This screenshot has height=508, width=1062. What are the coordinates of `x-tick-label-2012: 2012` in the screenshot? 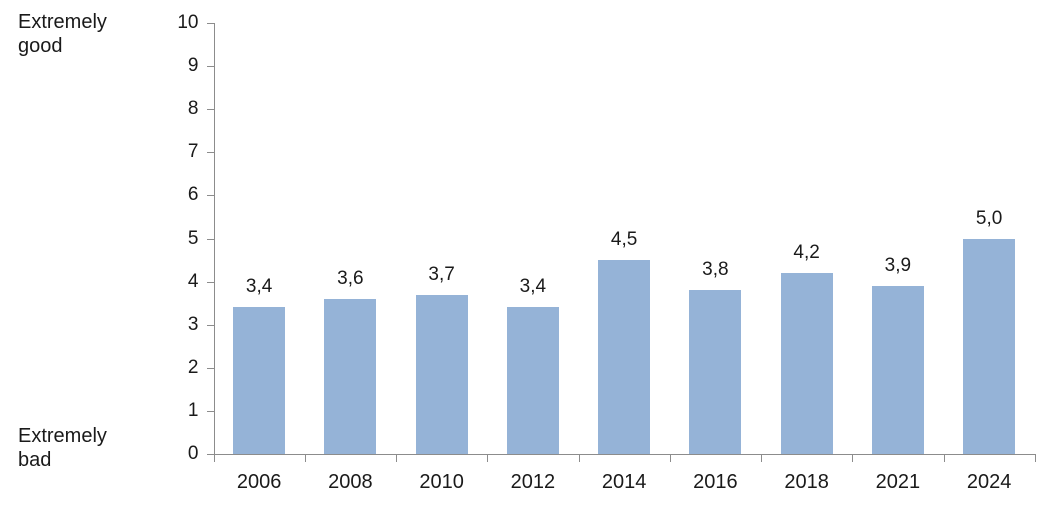 It's located at (533, 482).